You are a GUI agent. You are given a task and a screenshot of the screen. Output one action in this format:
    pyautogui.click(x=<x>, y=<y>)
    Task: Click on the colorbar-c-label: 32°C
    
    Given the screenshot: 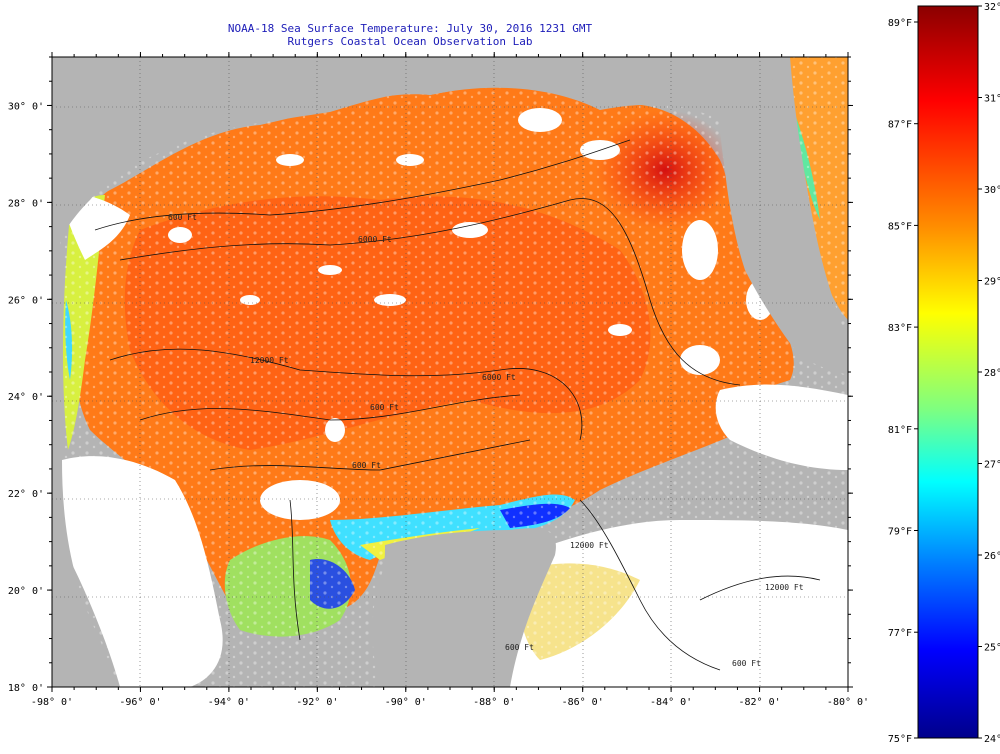 What is the action you would take?
    pyautogui.click(x=992, y=7)
    